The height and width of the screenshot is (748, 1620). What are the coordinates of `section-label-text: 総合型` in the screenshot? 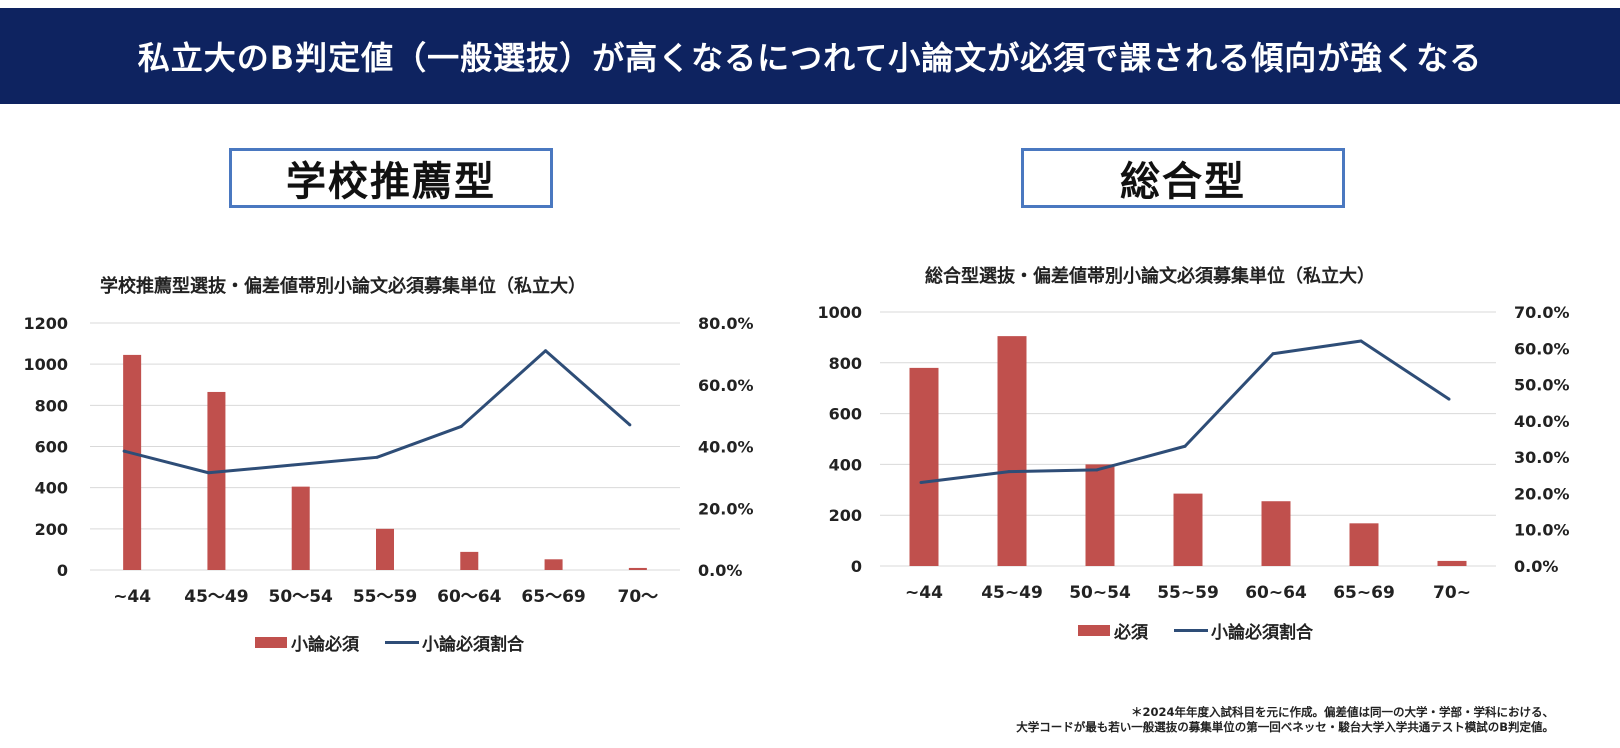 It's located at (1183, 182).